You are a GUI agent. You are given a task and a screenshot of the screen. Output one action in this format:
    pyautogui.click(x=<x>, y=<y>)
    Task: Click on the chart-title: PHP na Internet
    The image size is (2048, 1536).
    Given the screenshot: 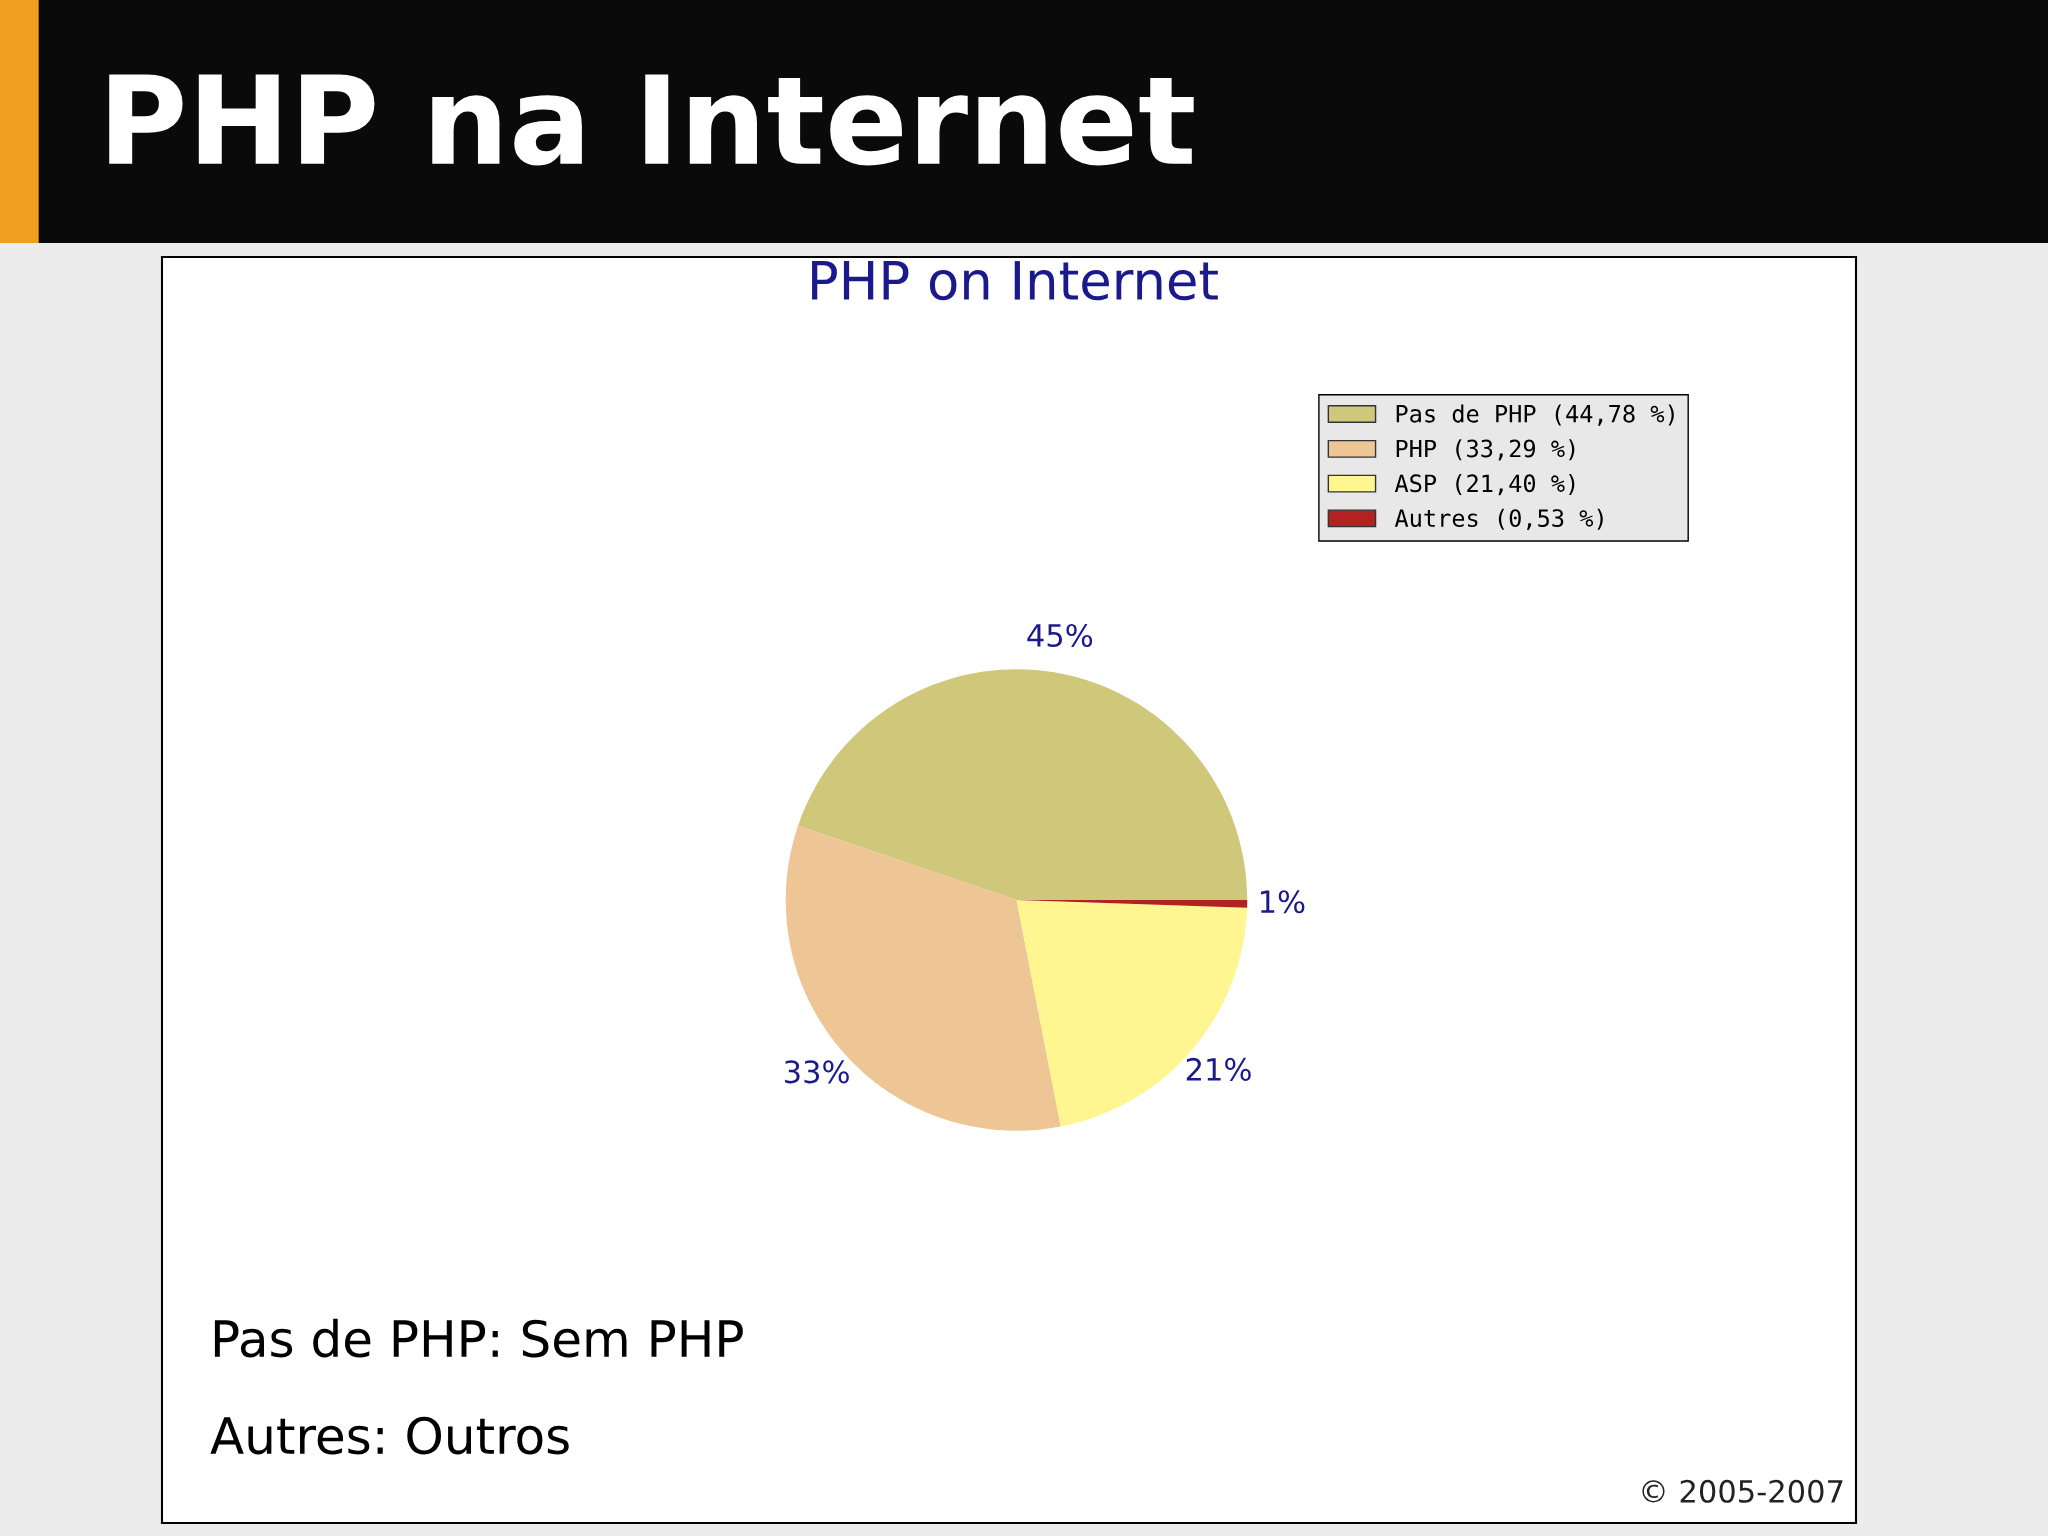 What is the action you would take?
    pyautogui.click(x=651, y=120)
    